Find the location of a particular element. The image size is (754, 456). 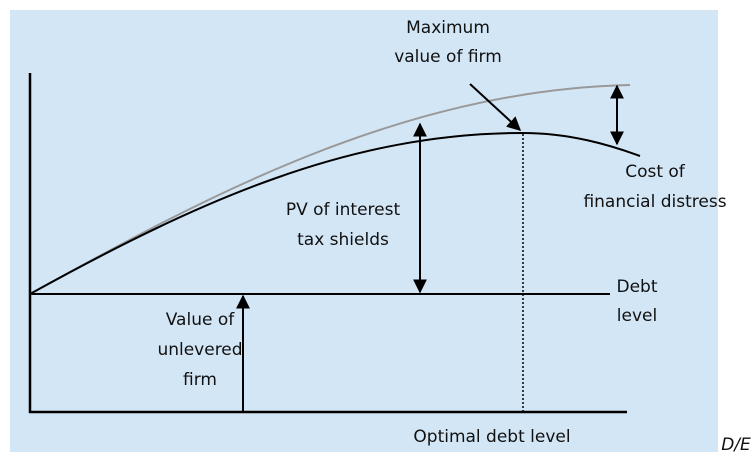

cost-label: financial distress is located at coordinates (654, 202).